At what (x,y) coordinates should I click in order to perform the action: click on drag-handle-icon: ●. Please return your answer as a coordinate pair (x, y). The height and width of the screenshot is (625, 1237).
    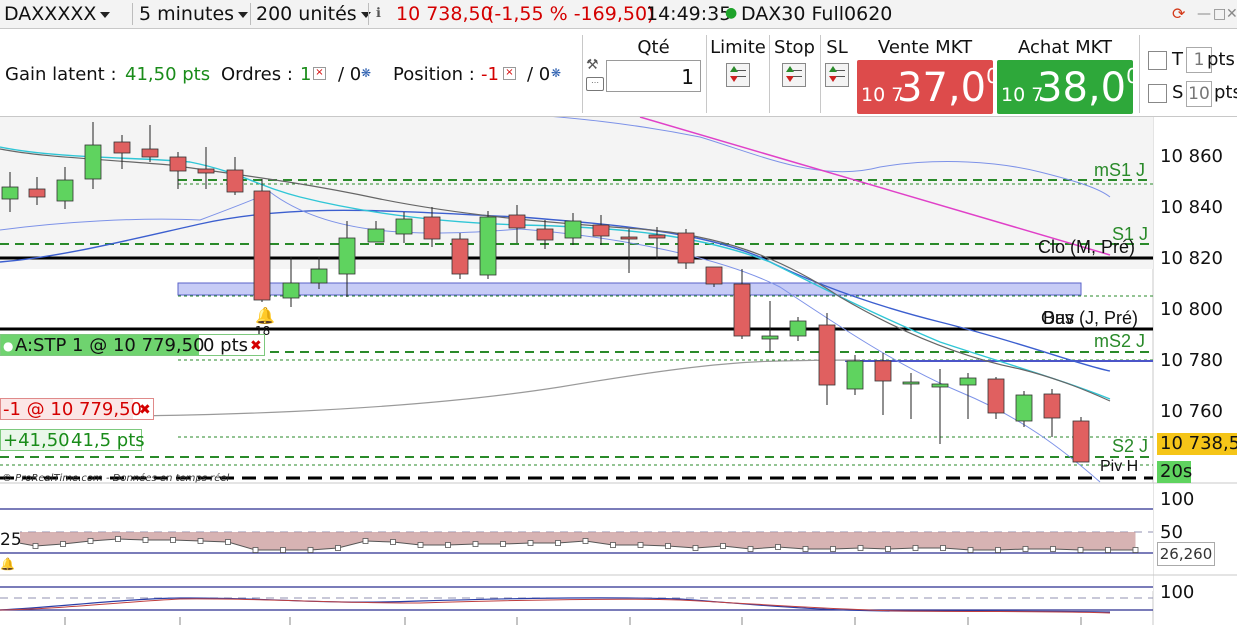
    Looking at the image, I should click on (8, 346).